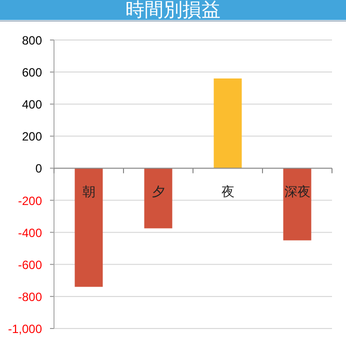 Image resolution: width=346 pixels, height=341 pixels. What do you see at coordinates (227, 192) in the screenshot?
I see `x-tick-label: 夜` at bounding box center [227, 192].